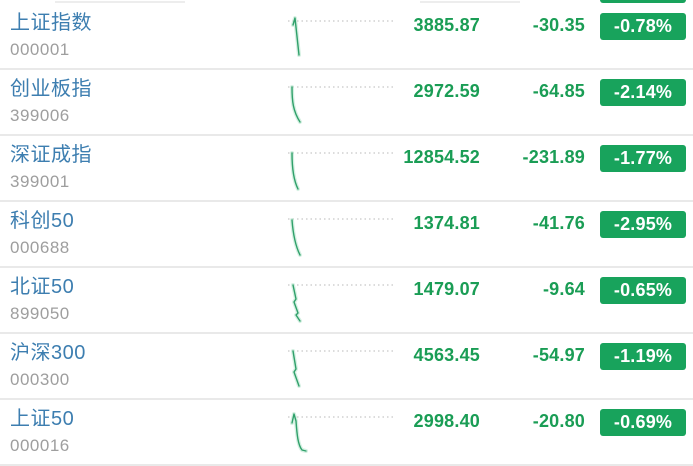 The image size is (693, 466). Describe the element at coordinates (446, 355) in the screenshot. I see `index-price: 4563.45` at that location.